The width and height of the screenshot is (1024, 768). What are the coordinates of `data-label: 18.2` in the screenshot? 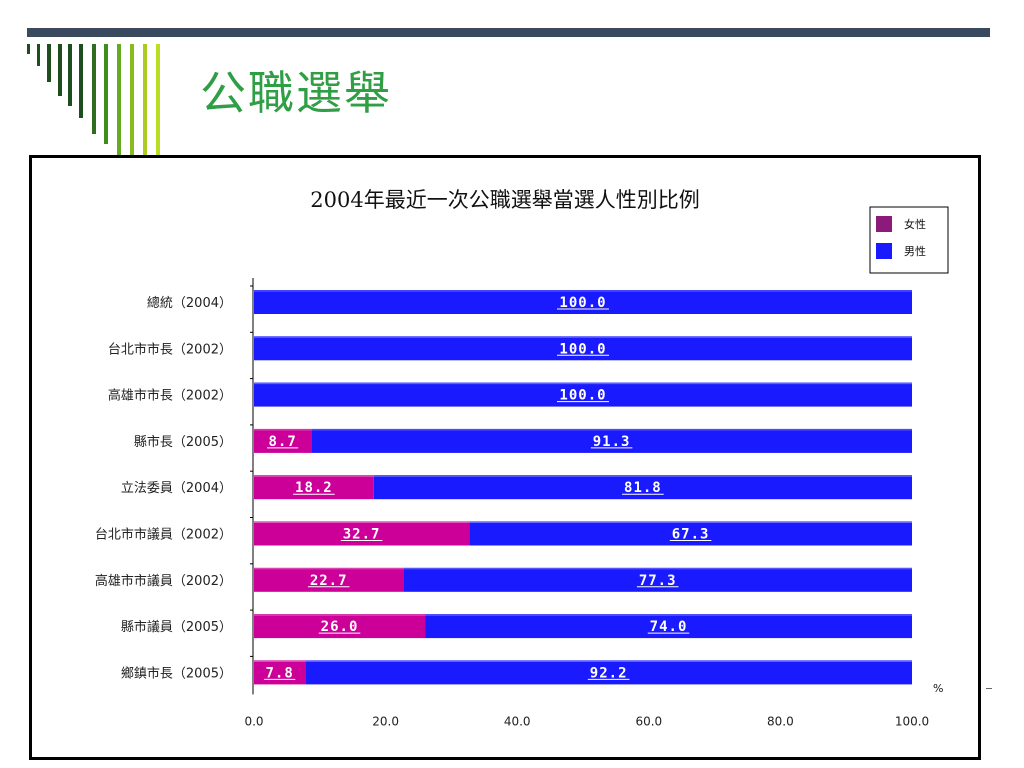 It's located at (314, 488).